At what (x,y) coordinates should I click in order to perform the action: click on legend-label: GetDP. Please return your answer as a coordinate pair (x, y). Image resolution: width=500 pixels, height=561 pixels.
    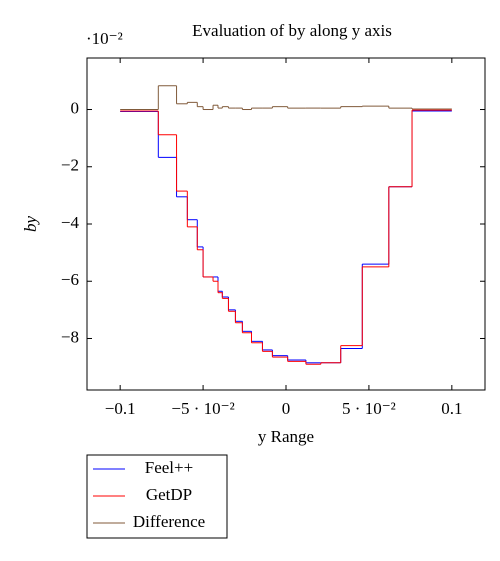
    Looking at the image, I should click on (169, 494).